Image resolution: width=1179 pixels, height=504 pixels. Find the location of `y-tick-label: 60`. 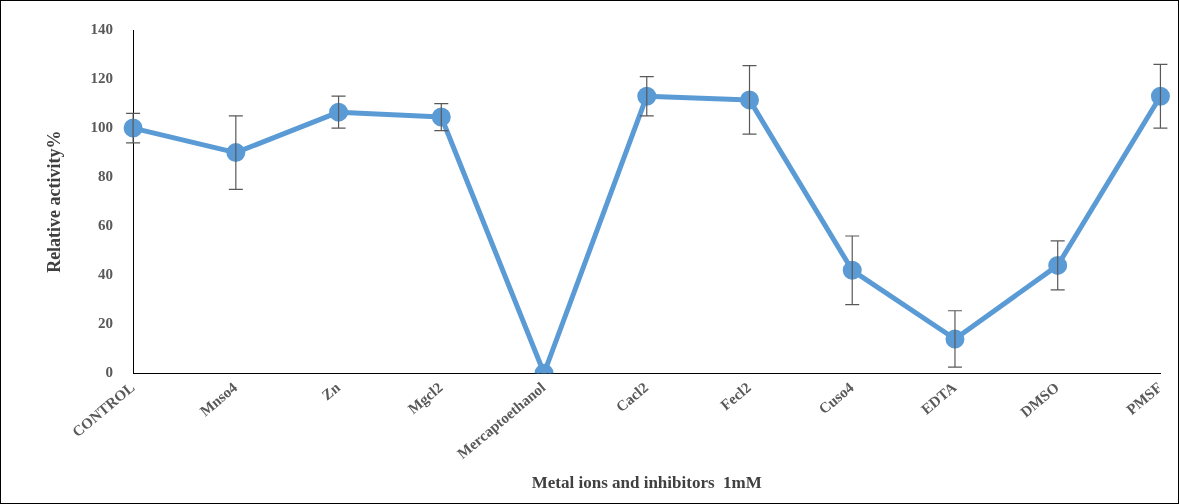

y-tick-label: 60 is located at coordinates (106, 225).